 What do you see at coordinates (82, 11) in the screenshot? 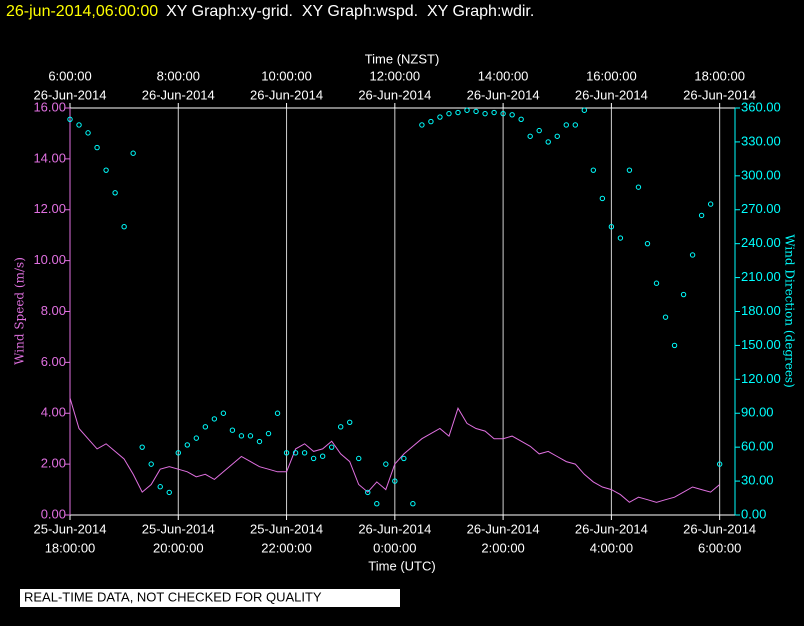
I see `chart-title: 26-jun-2014,06:00:00` at bounding box center [82, 11].